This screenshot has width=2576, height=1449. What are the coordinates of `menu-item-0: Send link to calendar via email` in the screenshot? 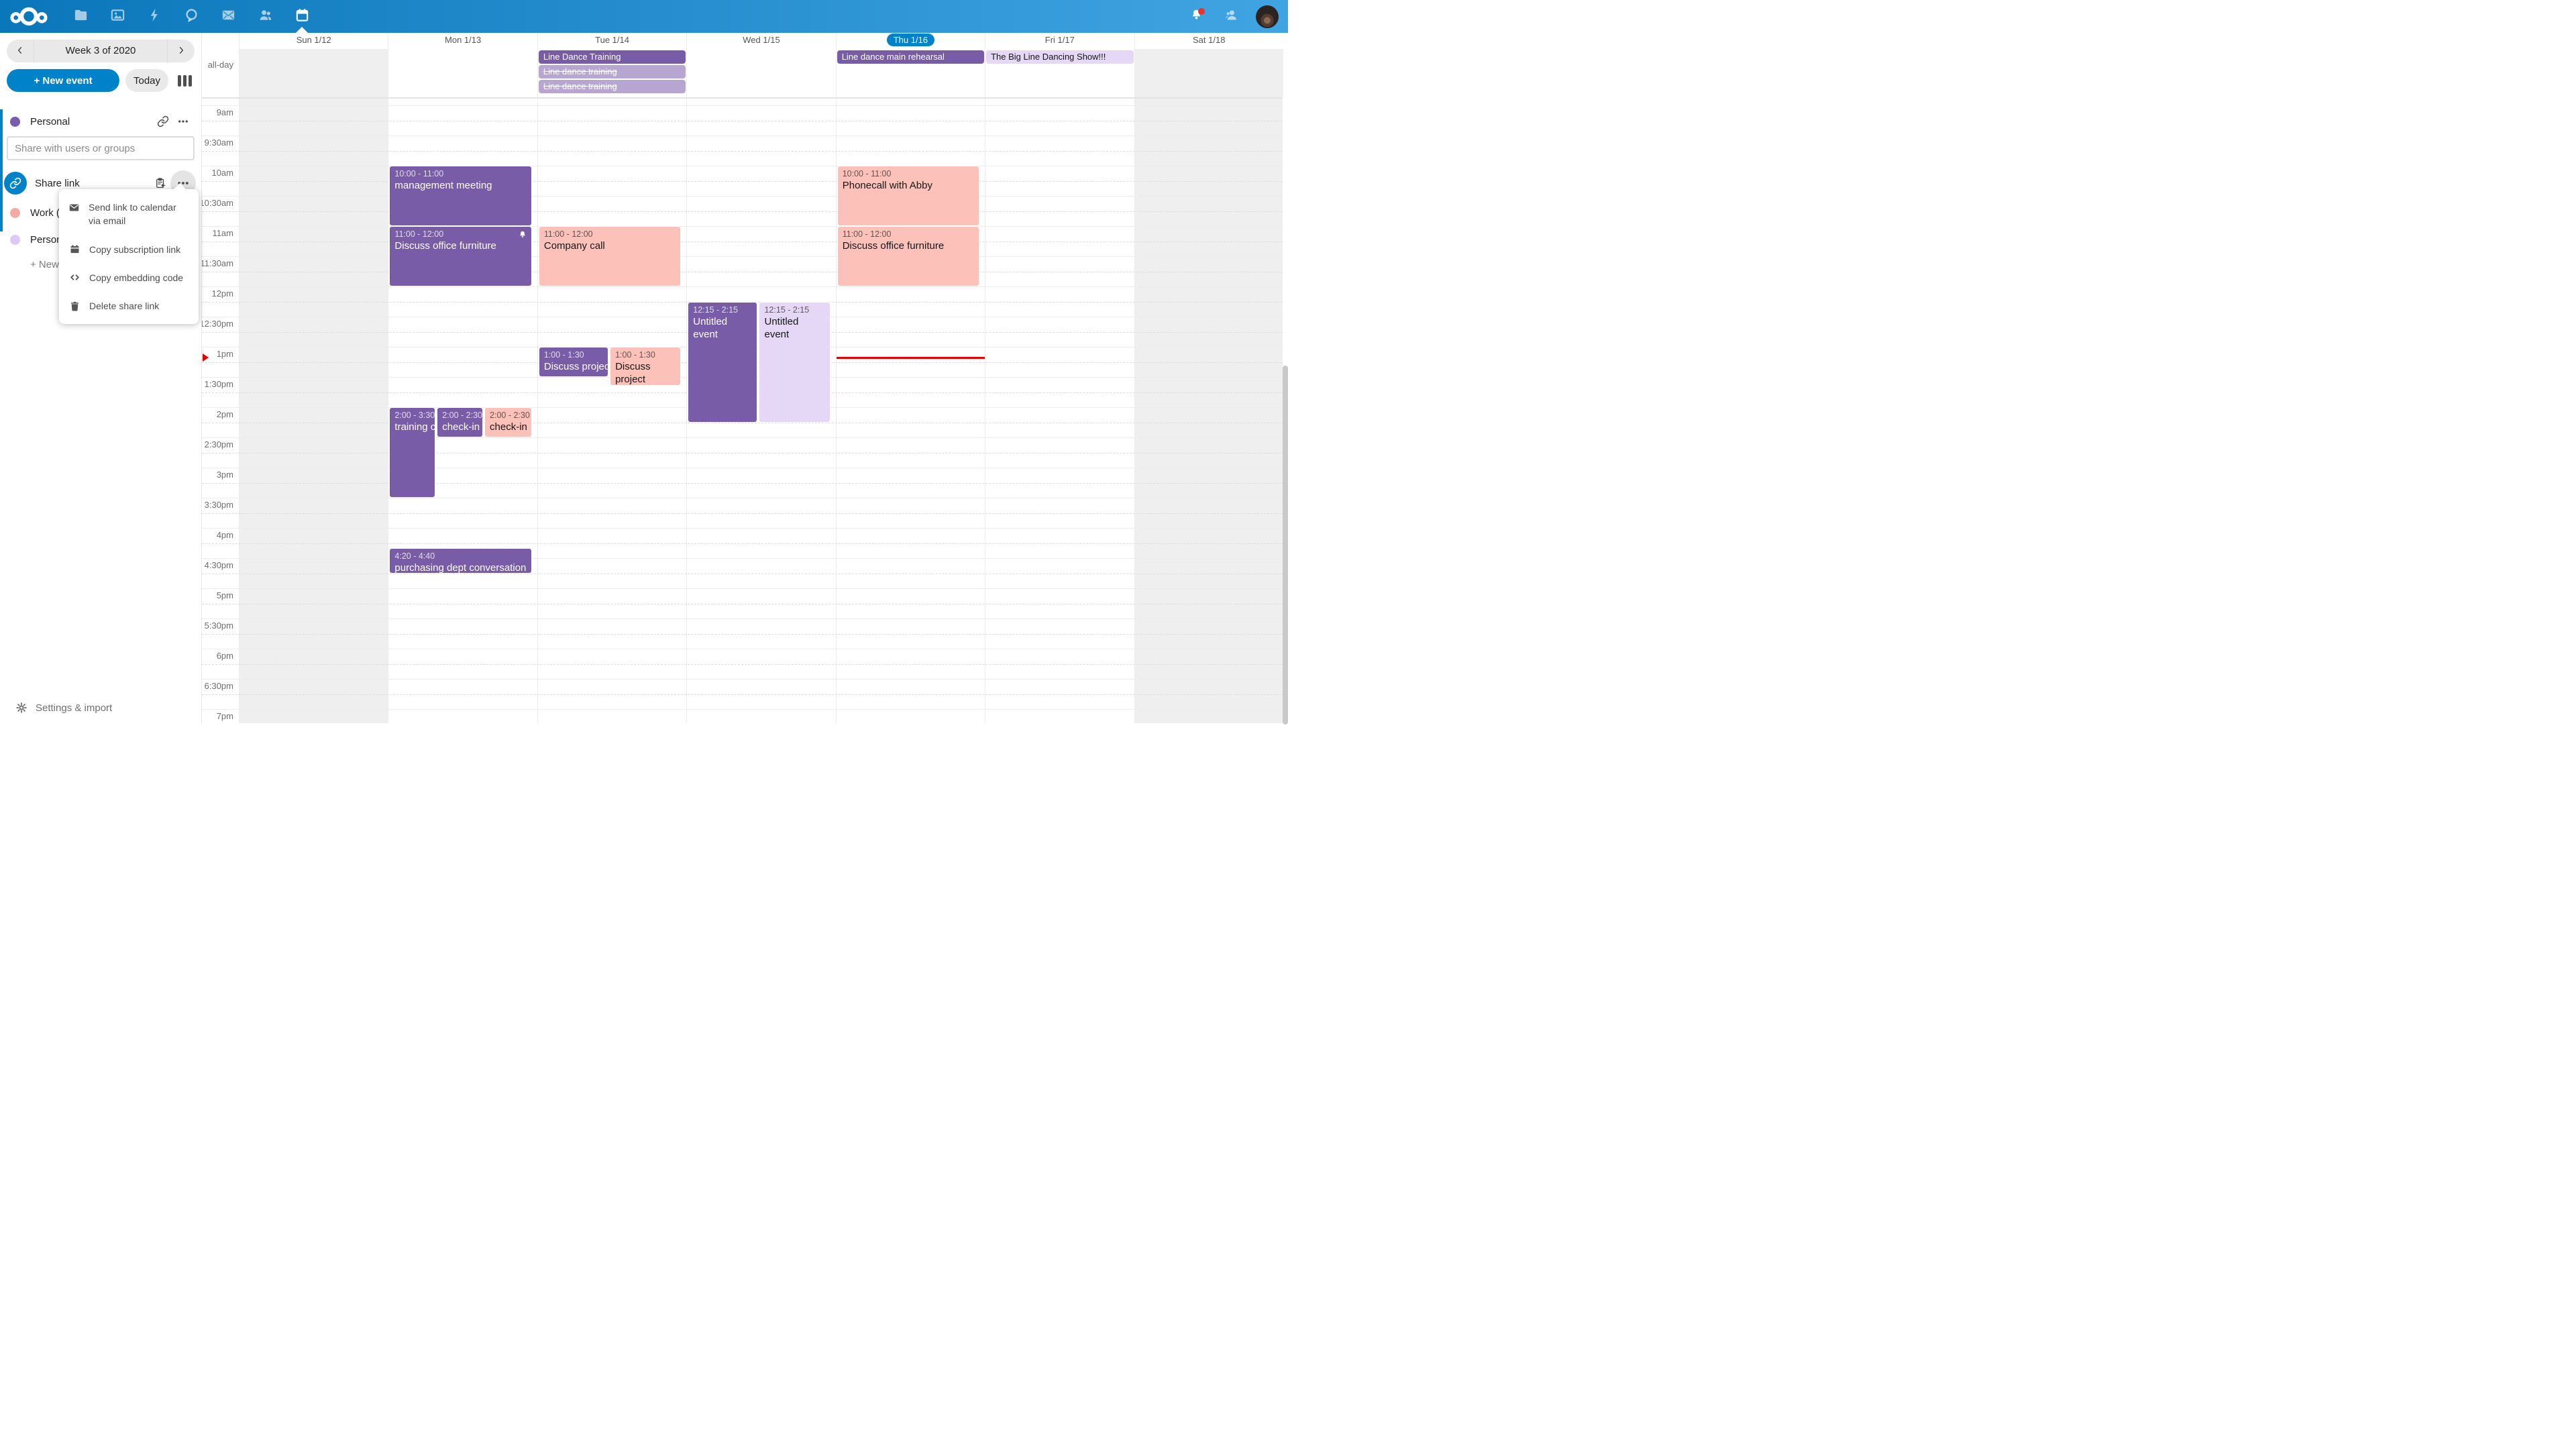 It's located at (129, 214).